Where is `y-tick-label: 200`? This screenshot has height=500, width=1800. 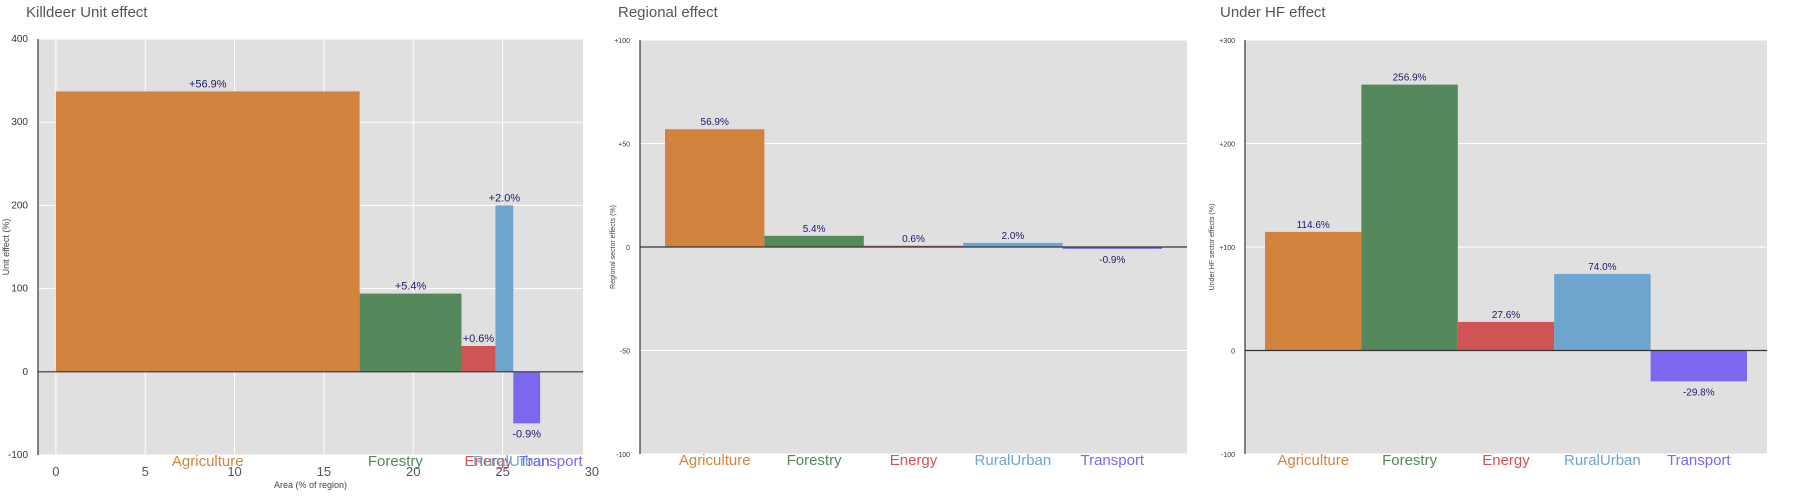
y-tick-label: 200 is located at coordinates (19, 205).